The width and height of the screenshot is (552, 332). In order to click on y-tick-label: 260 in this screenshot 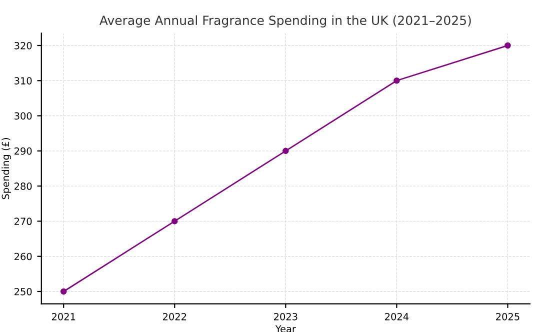, I will do `click(23, 256)`.